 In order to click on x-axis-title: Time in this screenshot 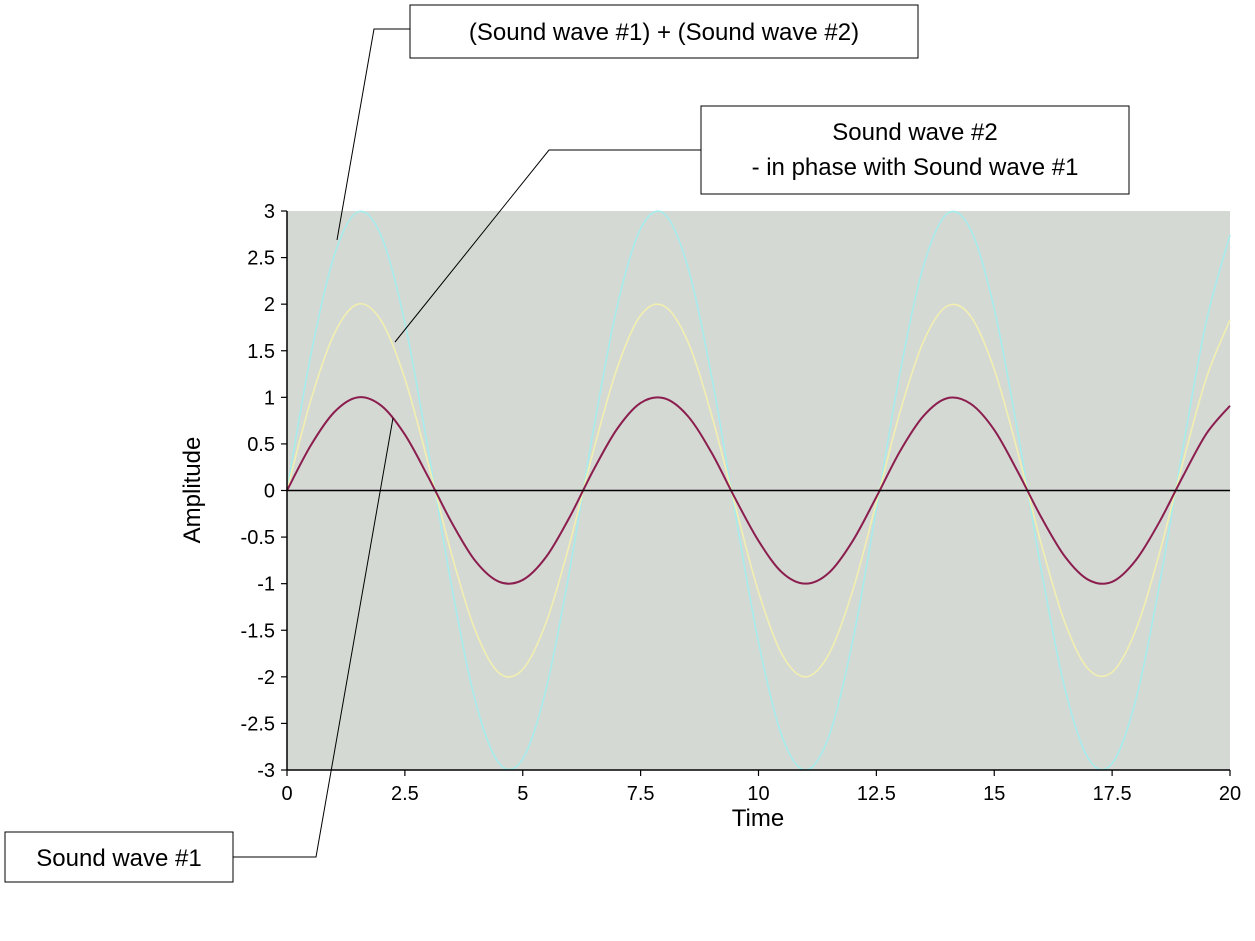, I will do `click(758, 818)`.